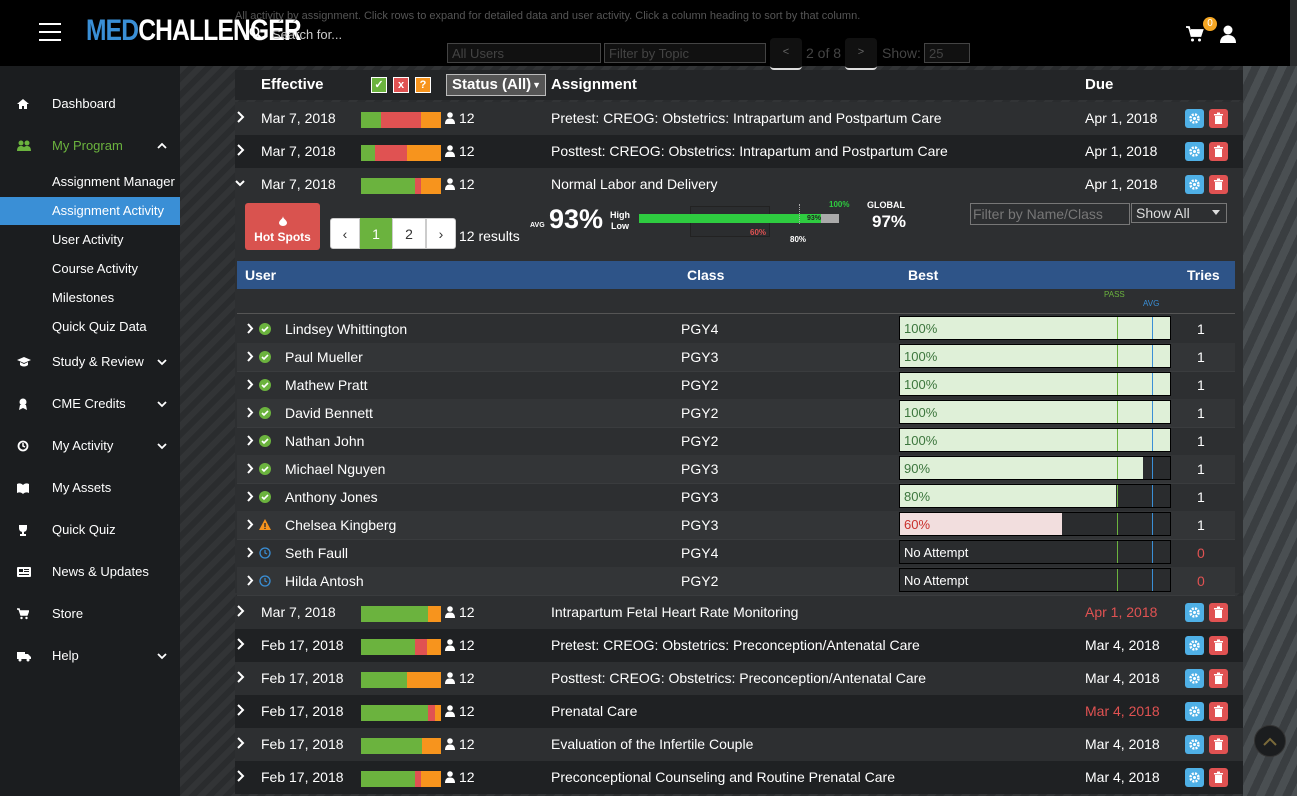 The width and height of the screenshot is (1297, 796). Describe the element at coordinates (326, 385) in the screenshot. I see `user-name: Mathew Pratt` at that location.